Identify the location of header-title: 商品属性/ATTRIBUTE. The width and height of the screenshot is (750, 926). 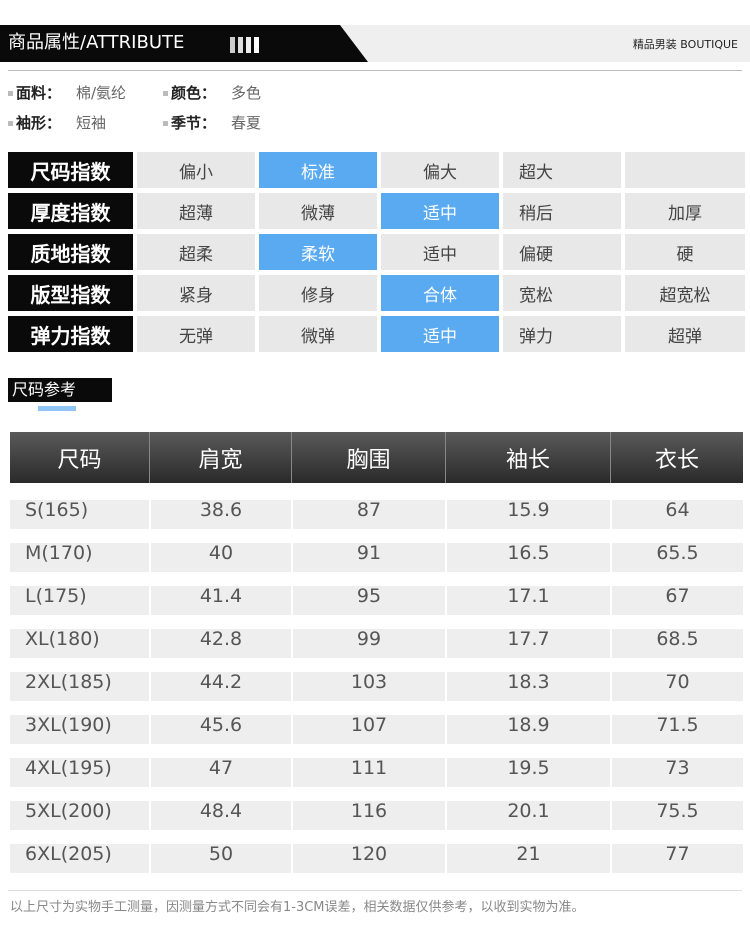
(96, 42).